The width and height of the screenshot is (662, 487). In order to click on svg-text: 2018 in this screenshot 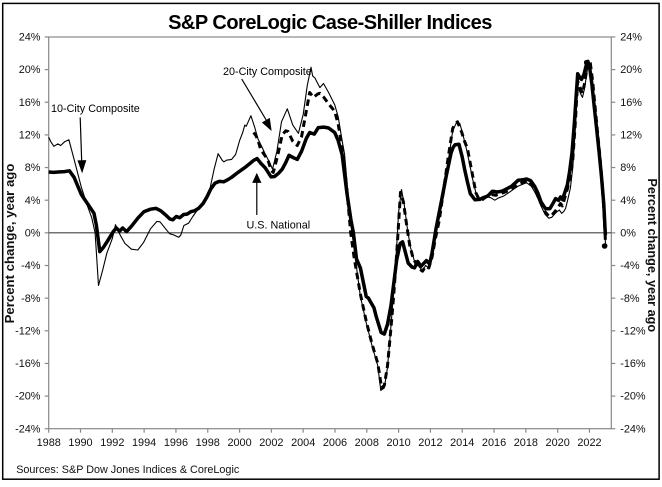, I will do `click(526, 443)`.